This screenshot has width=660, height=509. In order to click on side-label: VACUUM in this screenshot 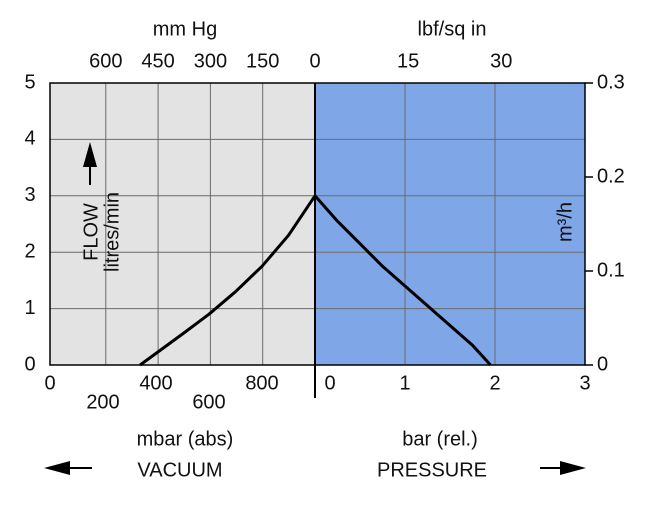, I will do `click(179, 470)`.